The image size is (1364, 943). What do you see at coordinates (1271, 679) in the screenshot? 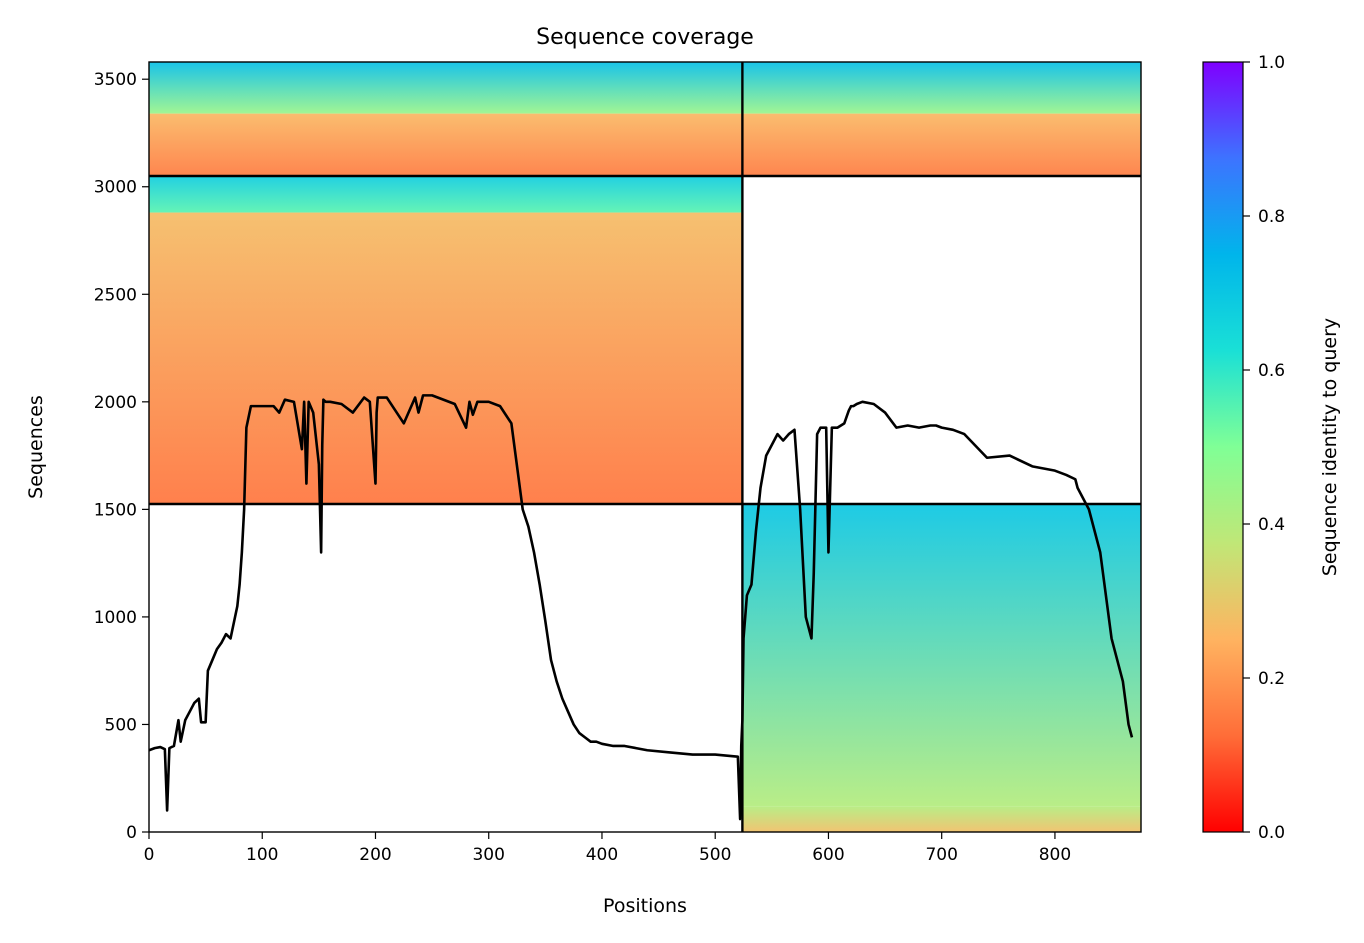
I see `colorbar-tick-label: 0.2` at bounding box center [1271, 679].